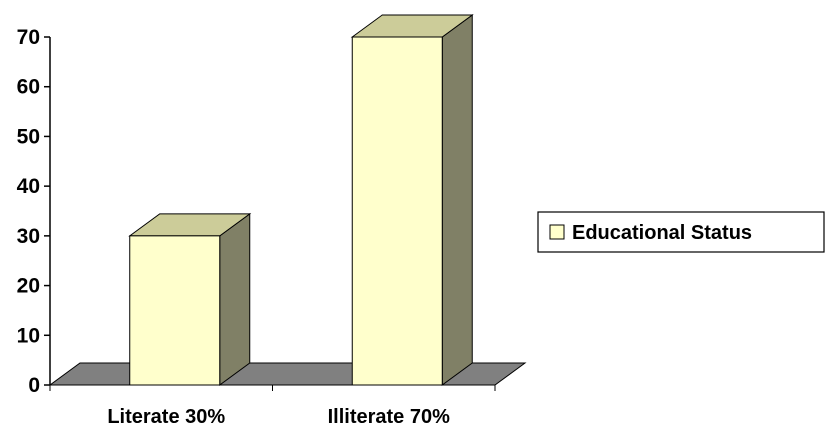  I want to click on y-tick-label: 30, so click(28, 236).